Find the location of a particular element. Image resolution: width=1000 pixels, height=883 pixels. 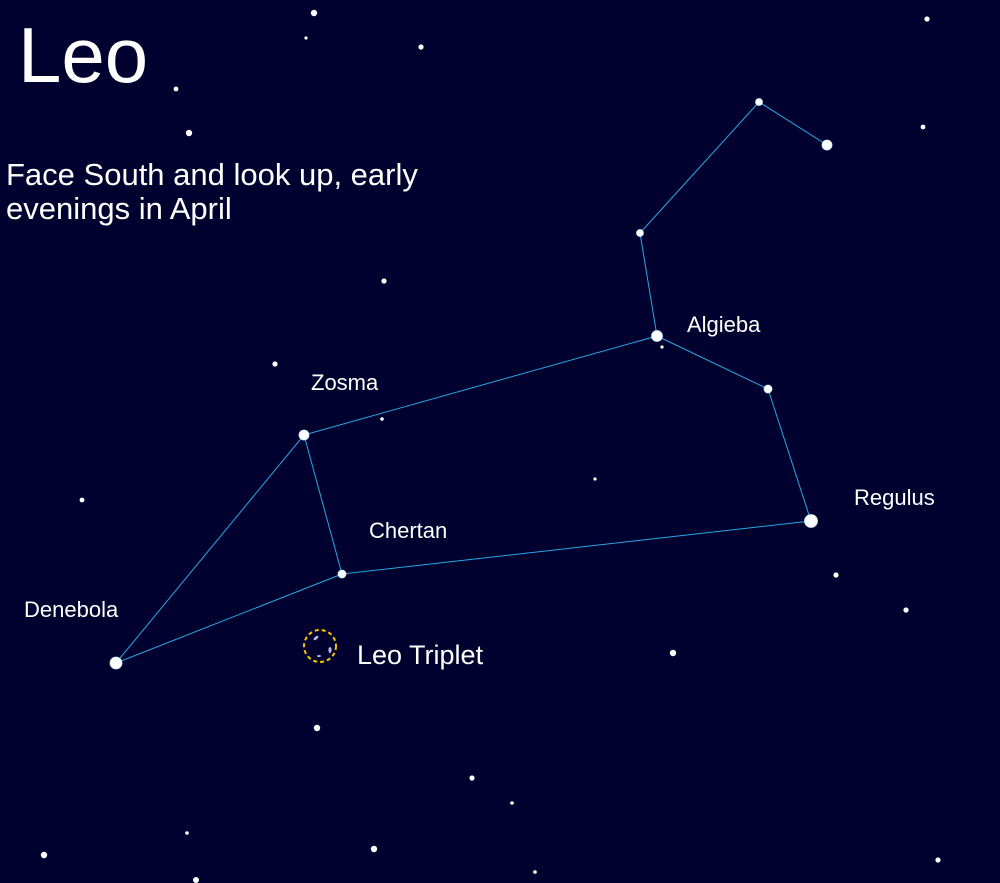

star-regulus is located at coordinates (811, 521).